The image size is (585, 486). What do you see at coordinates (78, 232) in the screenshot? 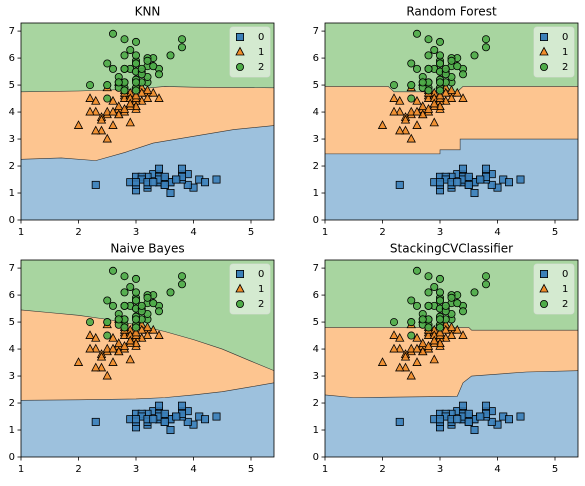
I see `x-tick-label: 2` at bounding box center [78, 232].